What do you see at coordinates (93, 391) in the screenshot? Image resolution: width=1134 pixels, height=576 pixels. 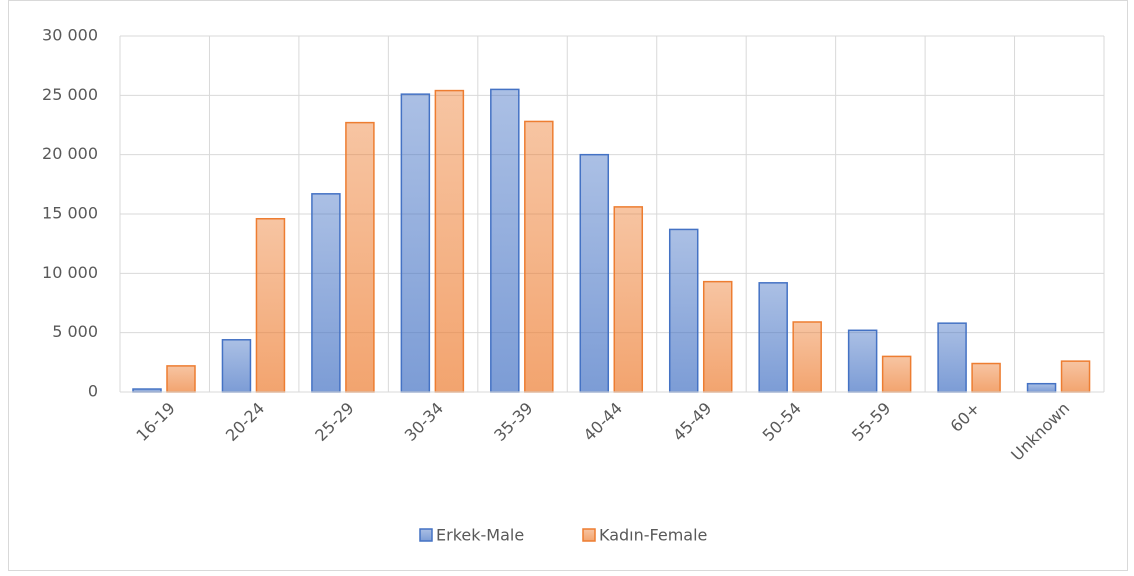 I see `y-tick-label: 0` at bounding box center [93, 391].